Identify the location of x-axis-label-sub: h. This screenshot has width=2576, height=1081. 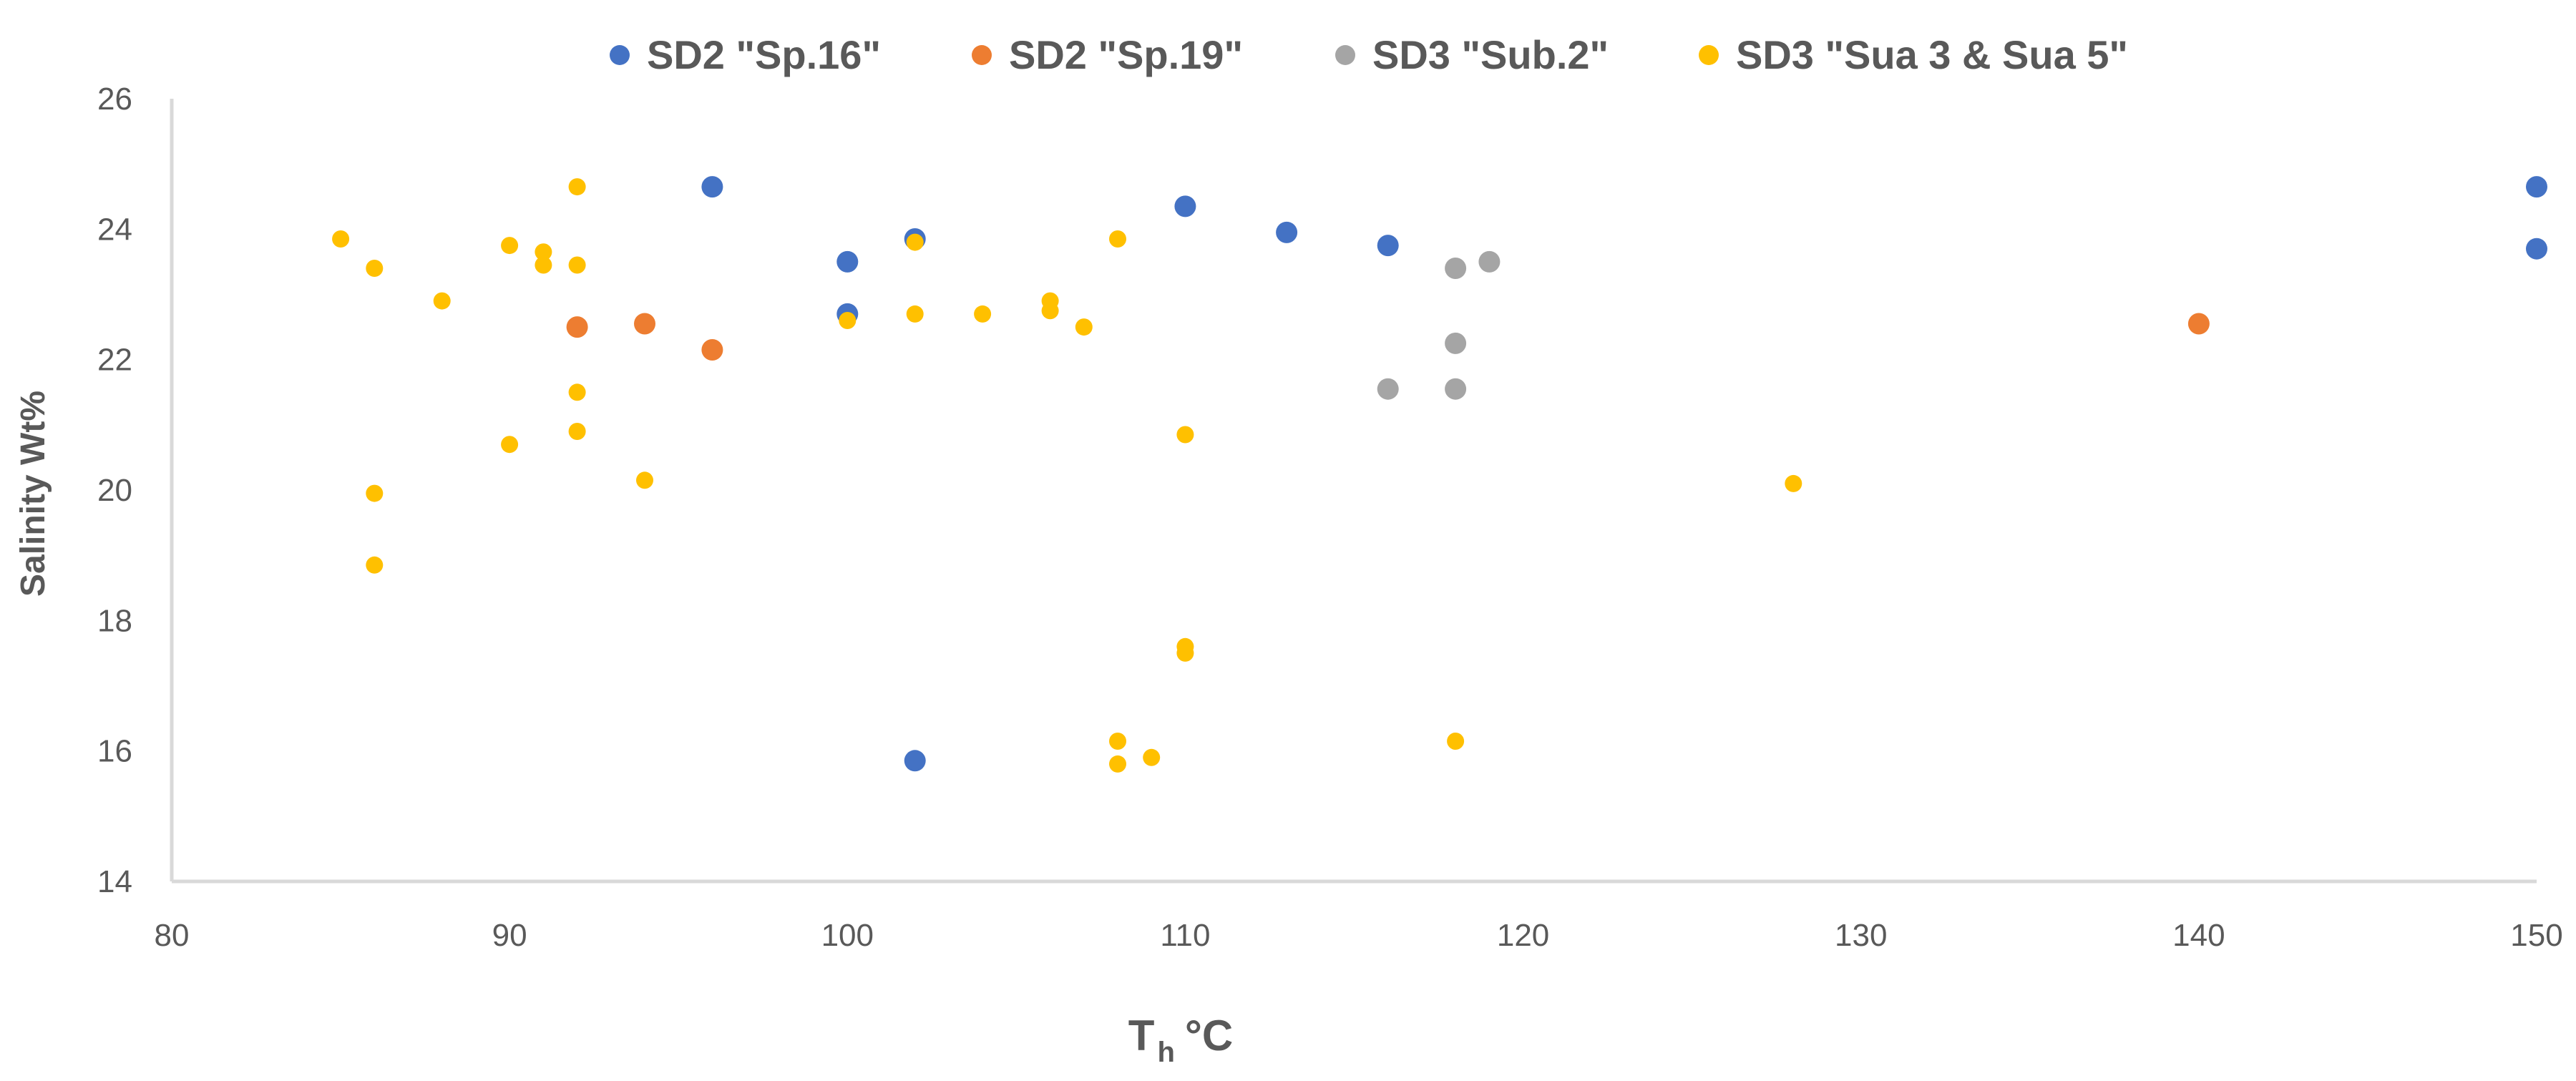
(1165, 1052).